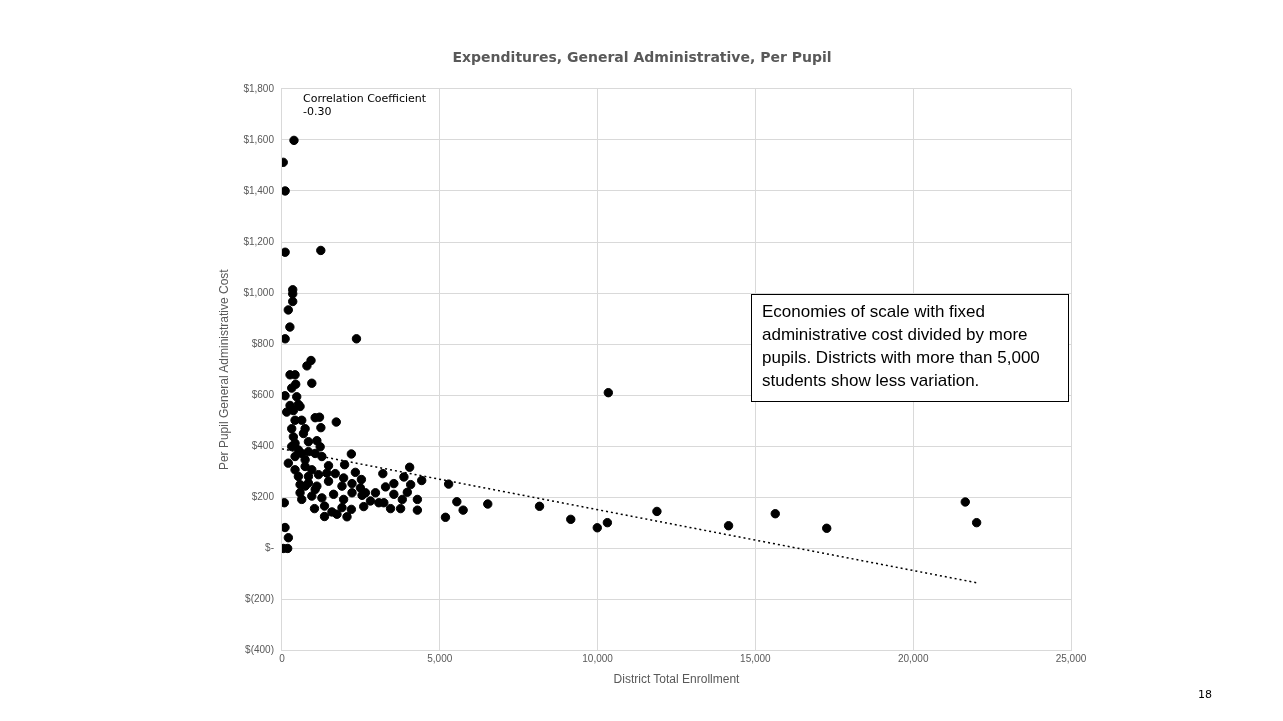  I want to click on x-axis-title: District Total Enrollment, so click(677, 679).